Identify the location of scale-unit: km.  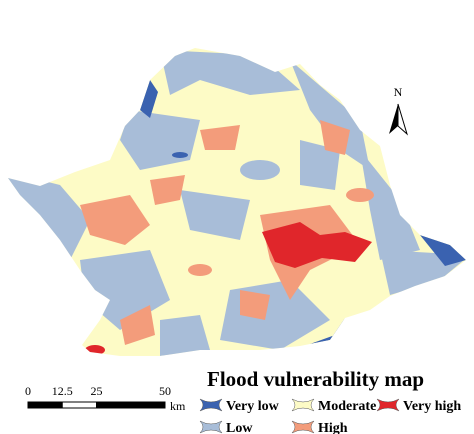
(178, 406).